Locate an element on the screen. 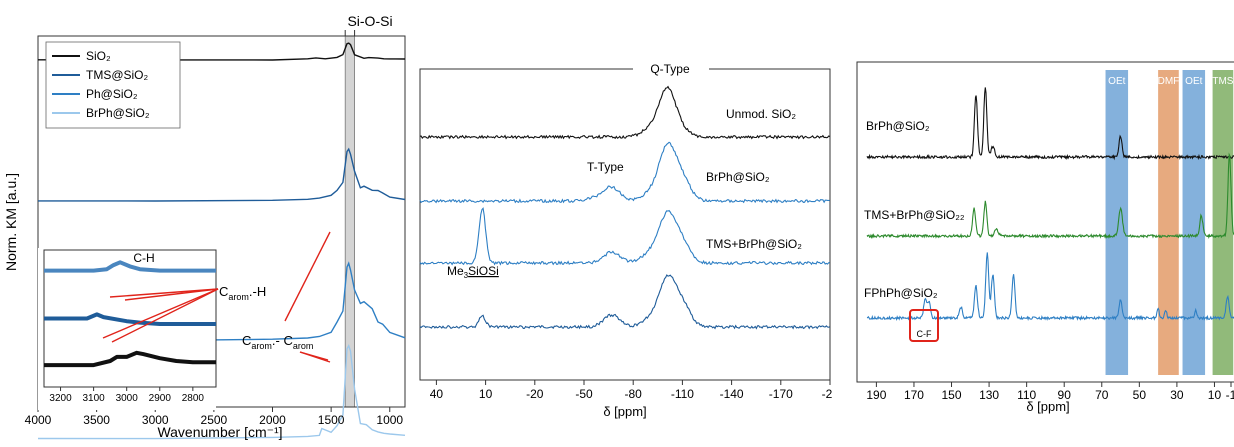 The height and width of the screenshot is (447, 1234). si-nmr-x-tick-label: -110 is located at coordinates (682, 394).